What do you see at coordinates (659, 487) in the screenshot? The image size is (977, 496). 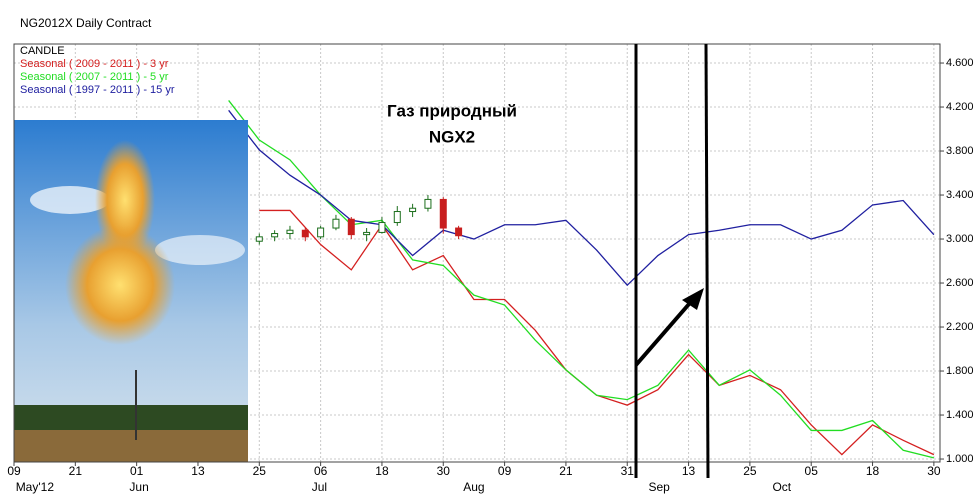 I see `x-month-label: Sep` at bounding box center [659, 487].